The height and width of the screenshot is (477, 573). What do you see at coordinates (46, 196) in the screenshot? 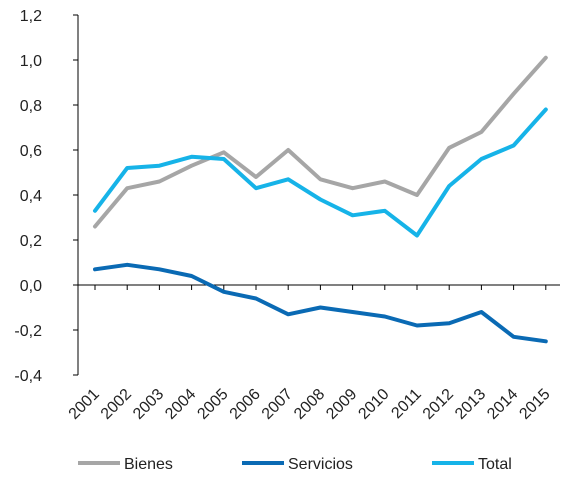
I see `y-axis-ticks: -0,4 -0,2 0,0 0,2 0,4 0,6 0,8 1,0 1,2` at bounding box center [46, 196].